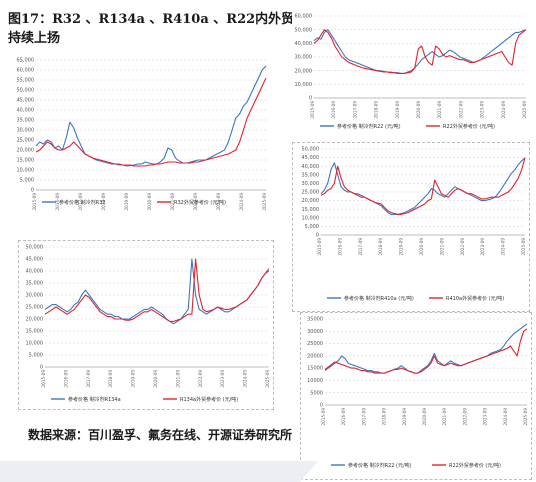 This screenshot has width=536, height=482. I want to click on y-tick-label: 10000, so click(315, 381).